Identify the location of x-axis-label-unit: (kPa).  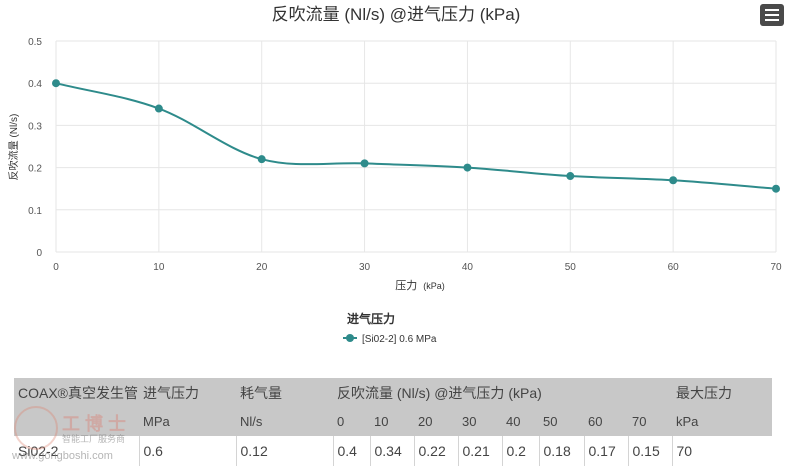
(434, 286).